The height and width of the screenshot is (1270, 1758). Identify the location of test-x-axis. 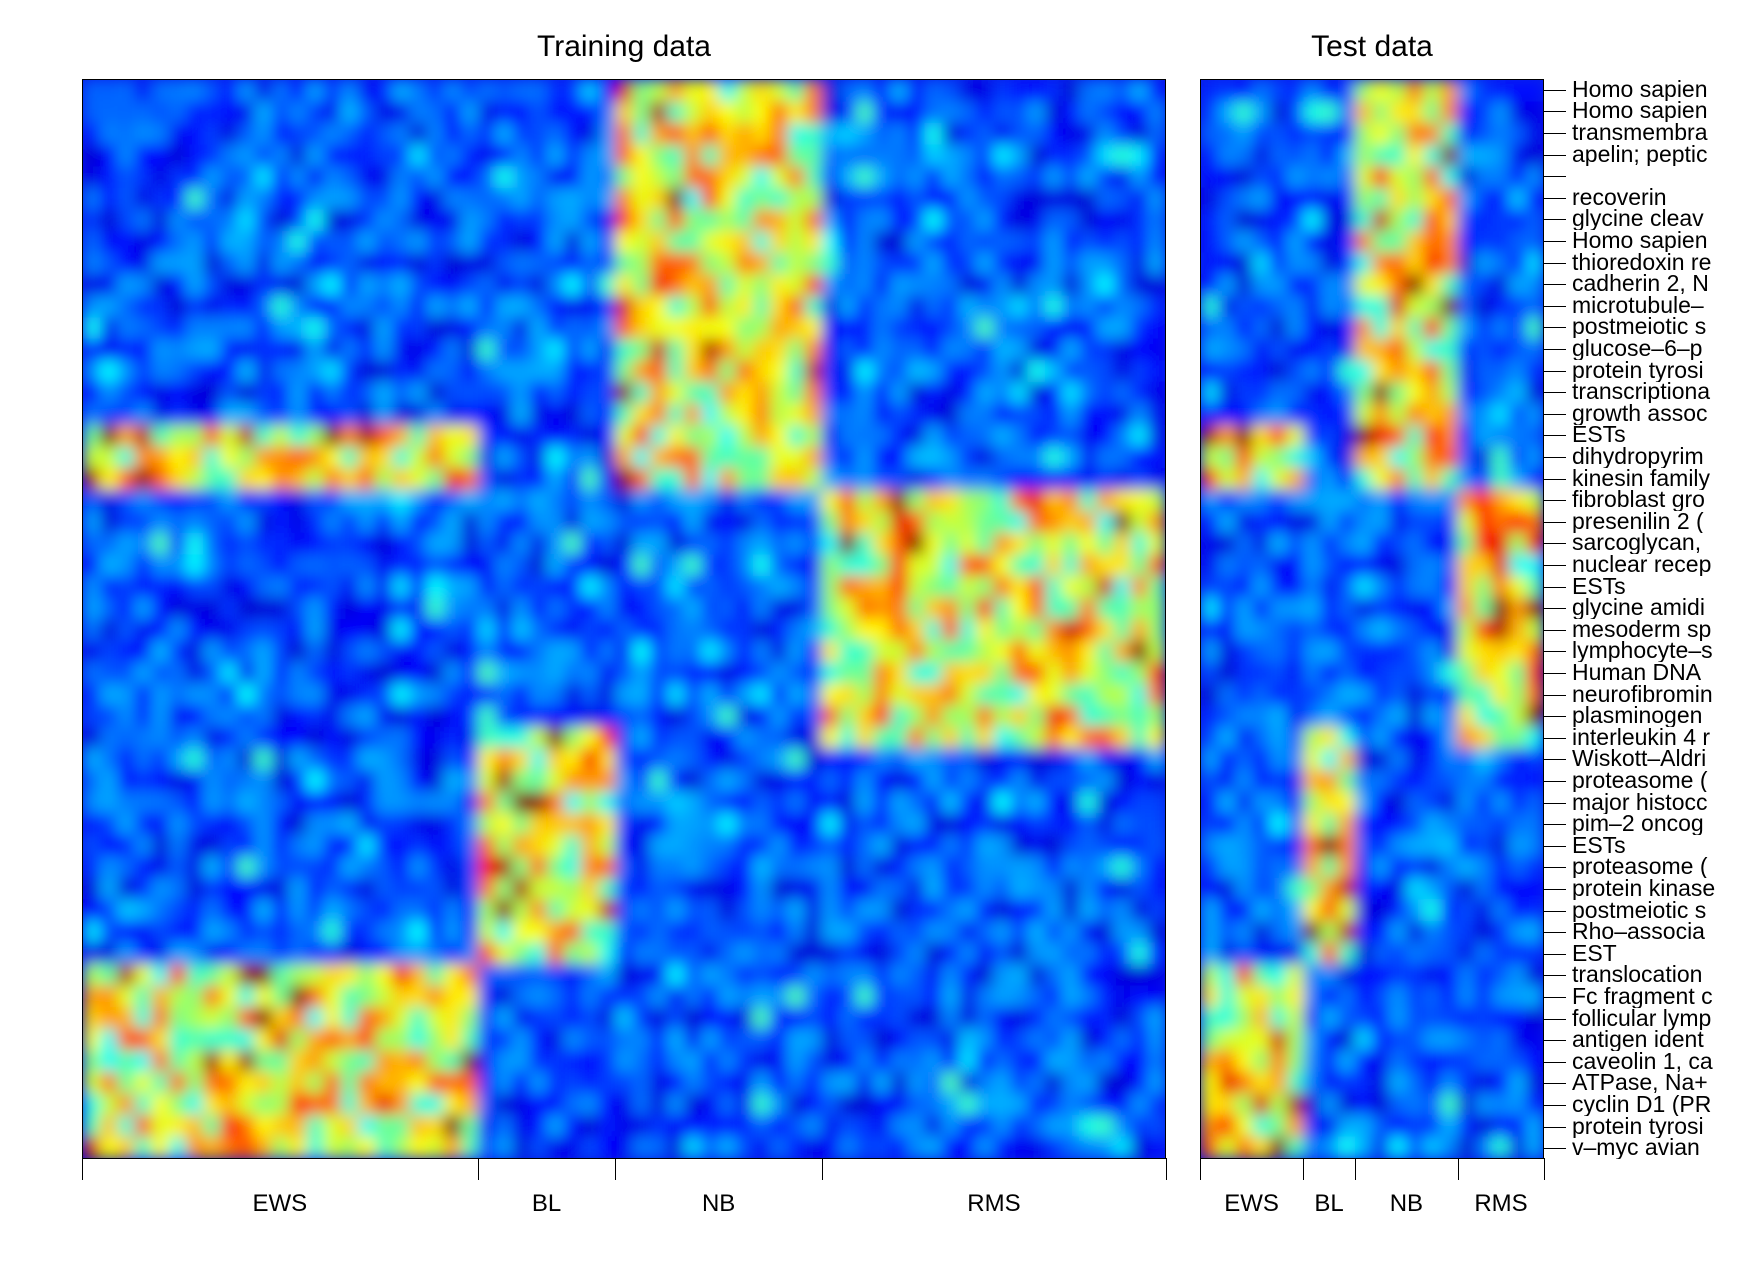
(1372, 1158).